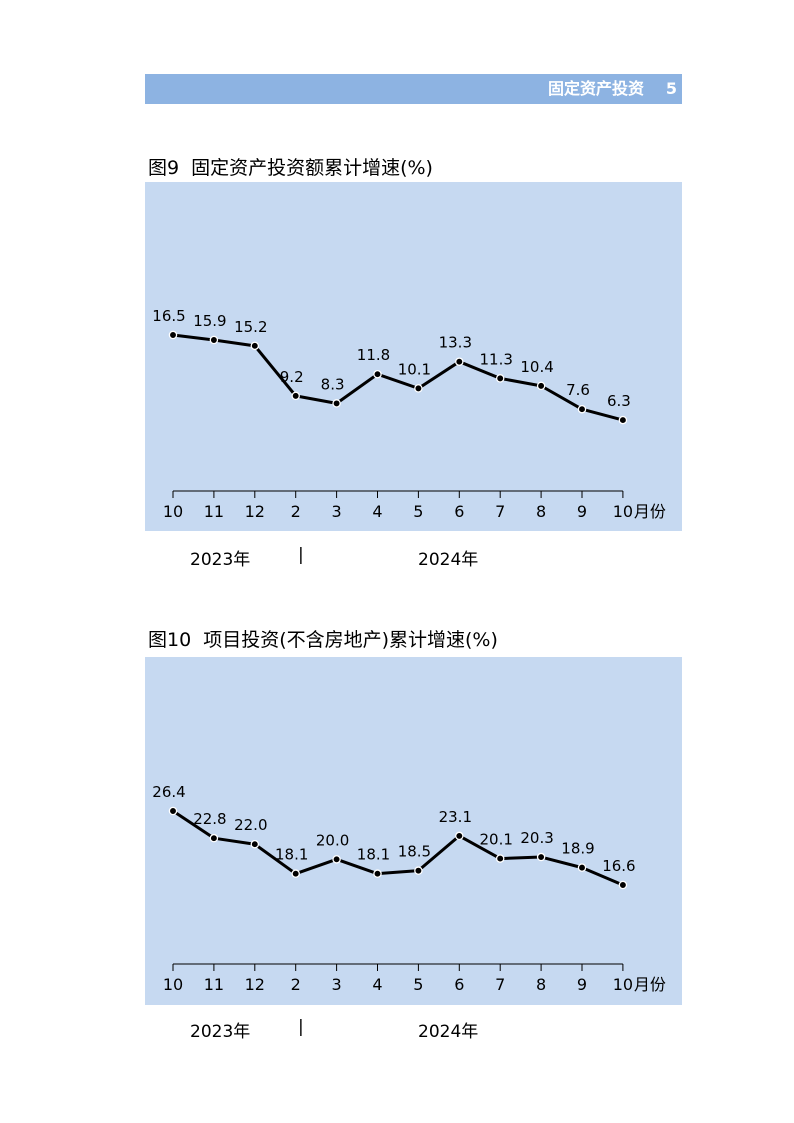 This screenshot has width=794, height=1123. I want to click on chart-1-x-unit: 月份, so click(650, 511).